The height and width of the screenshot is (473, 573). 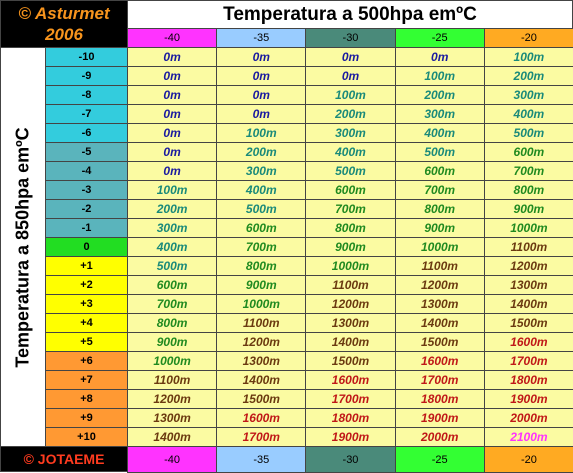 What do you see at coordinates (86, 114) in the screenshot?
I see `row-header: -7` at bounding box center [86, 114].